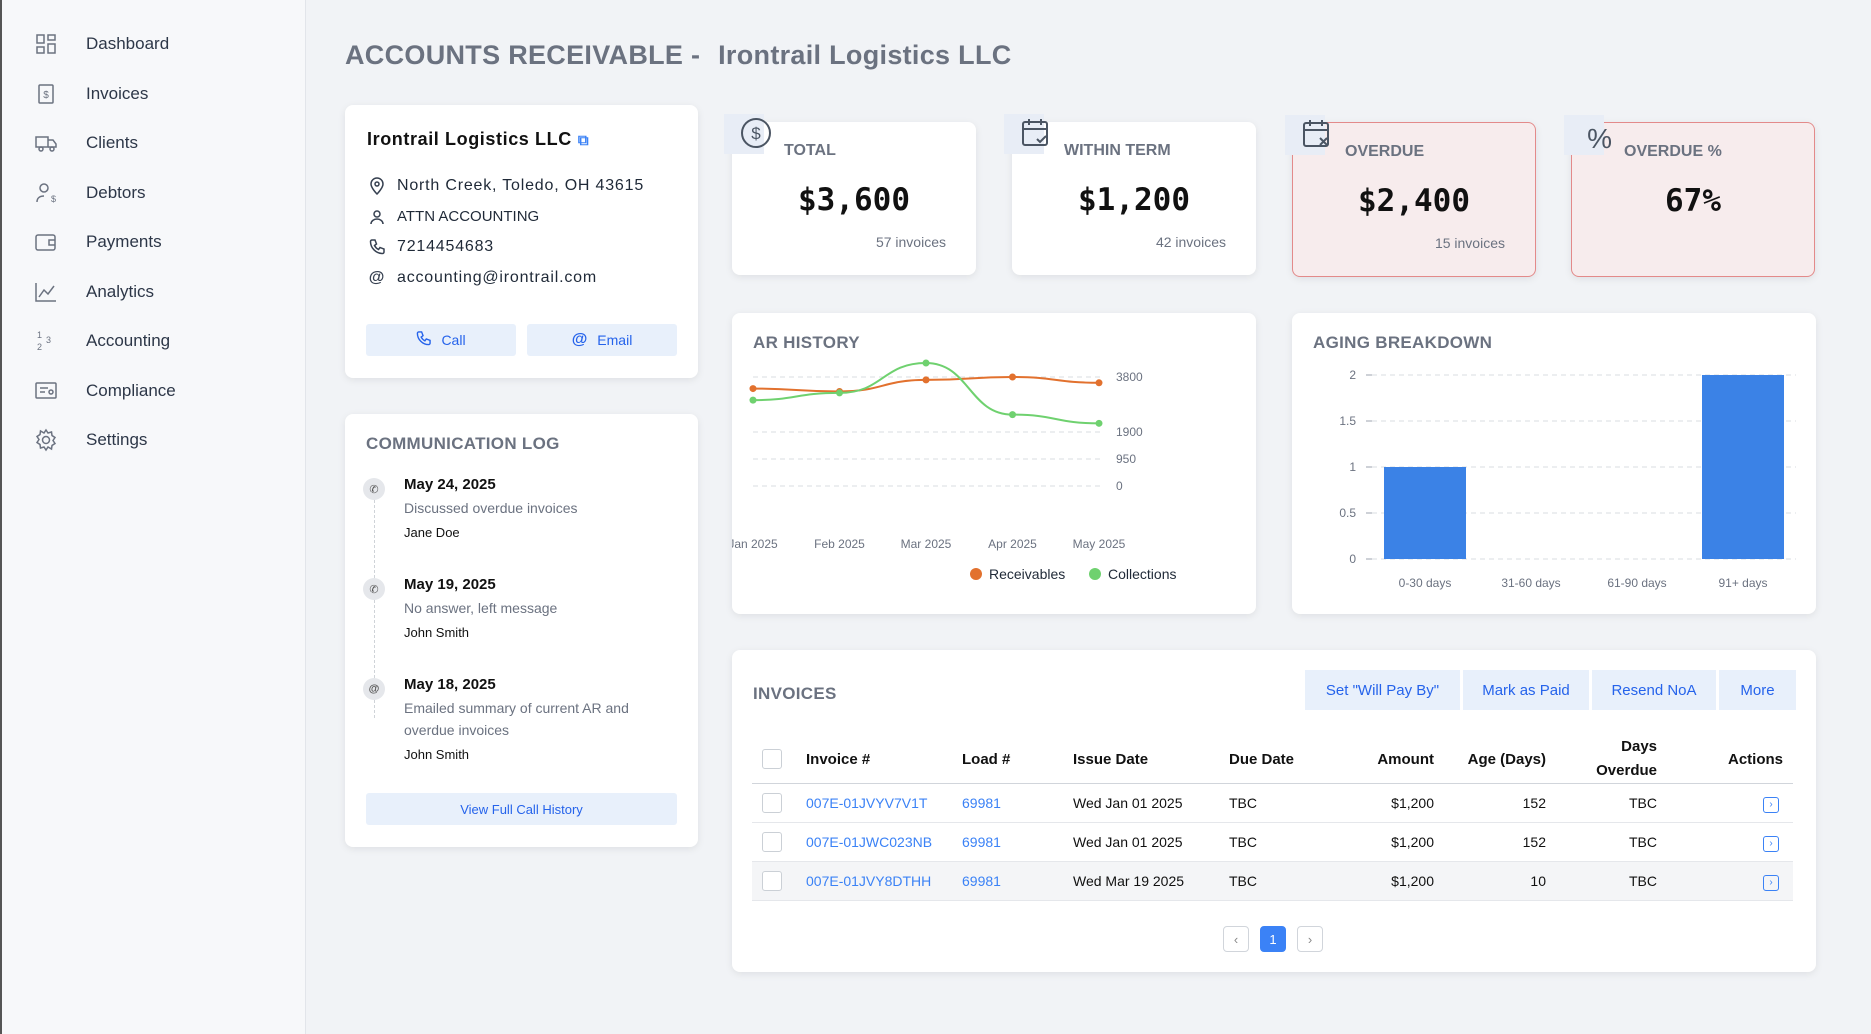 This screenshot has height=1034, width=1871. Describe the element at coordinates (884, 881) in the screenshot. I see `invoice-number-link: 007E-01JVY8DTHH` at that location.